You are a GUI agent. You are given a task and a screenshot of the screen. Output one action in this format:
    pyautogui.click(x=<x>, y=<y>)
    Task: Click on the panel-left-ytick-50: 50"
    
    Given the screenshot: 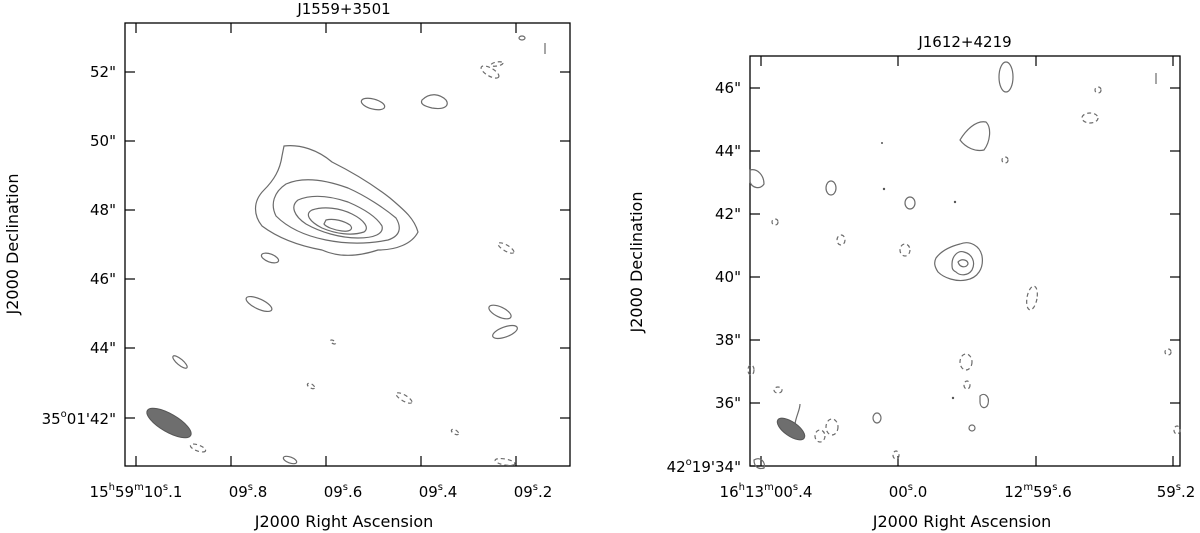 What is the action you would take?
    pyautogui.click(x=103, y=141)
    